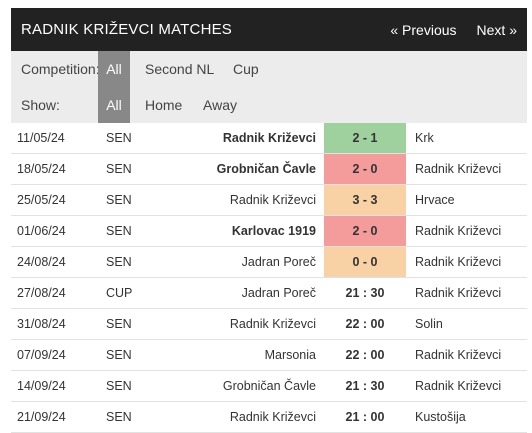  Describe the element at coordinates (58, 138) in the screenshot. I see `match-date: 11/05/24` at that location.